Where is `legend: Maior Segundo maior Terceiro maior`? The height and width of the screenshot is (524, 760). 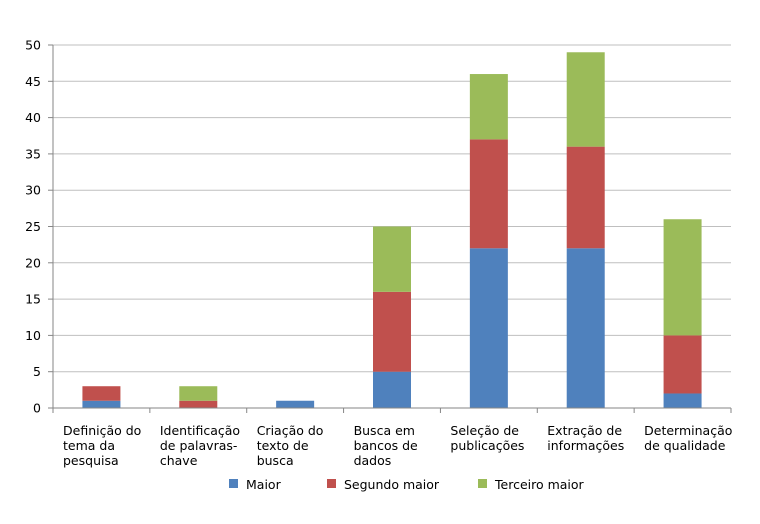 legend: Maior Segundo maior Terceiro maior is located at coordinates (407, 484).